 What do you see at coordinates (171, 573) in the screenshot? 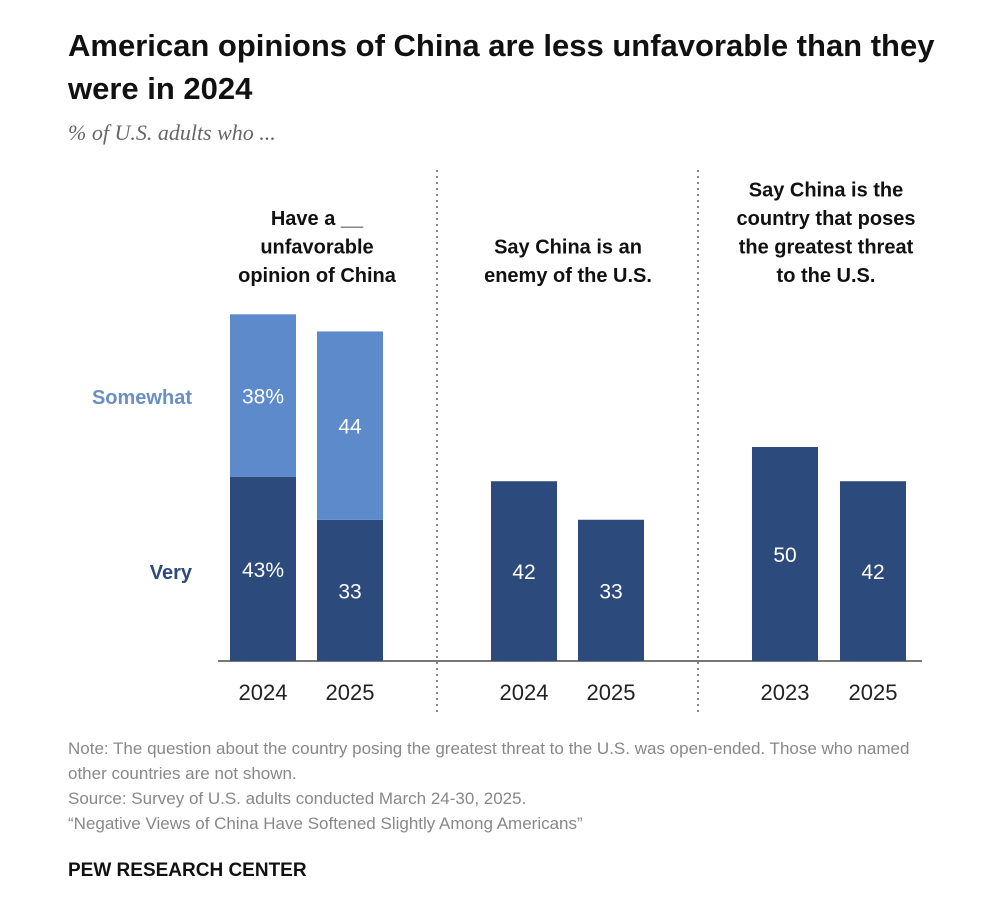
I see `legend-very: Very` at bounding box center [171, 573].